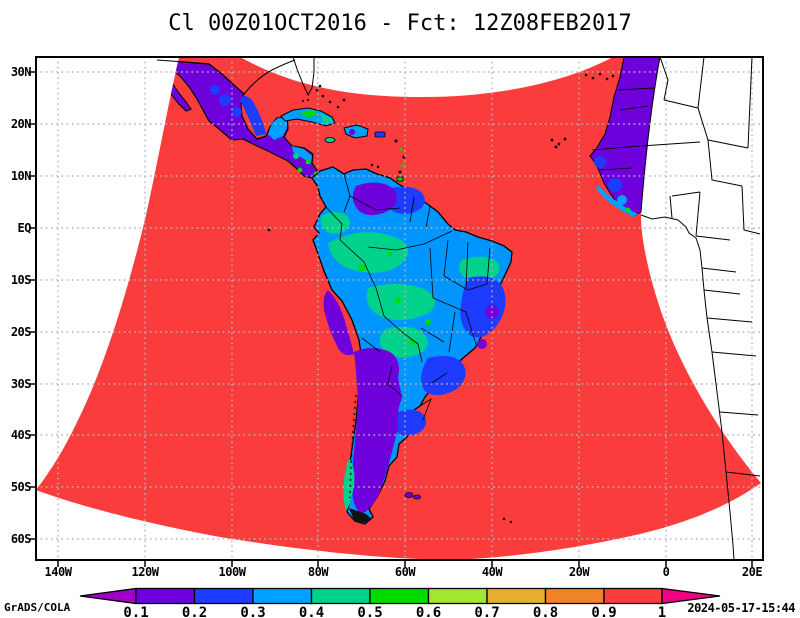 The height and width of the screenshot is (618, 800). Describe the element at coordinates (194, 611) in the screenshot. I see `cb-label-0-2: 0.2` at that location.